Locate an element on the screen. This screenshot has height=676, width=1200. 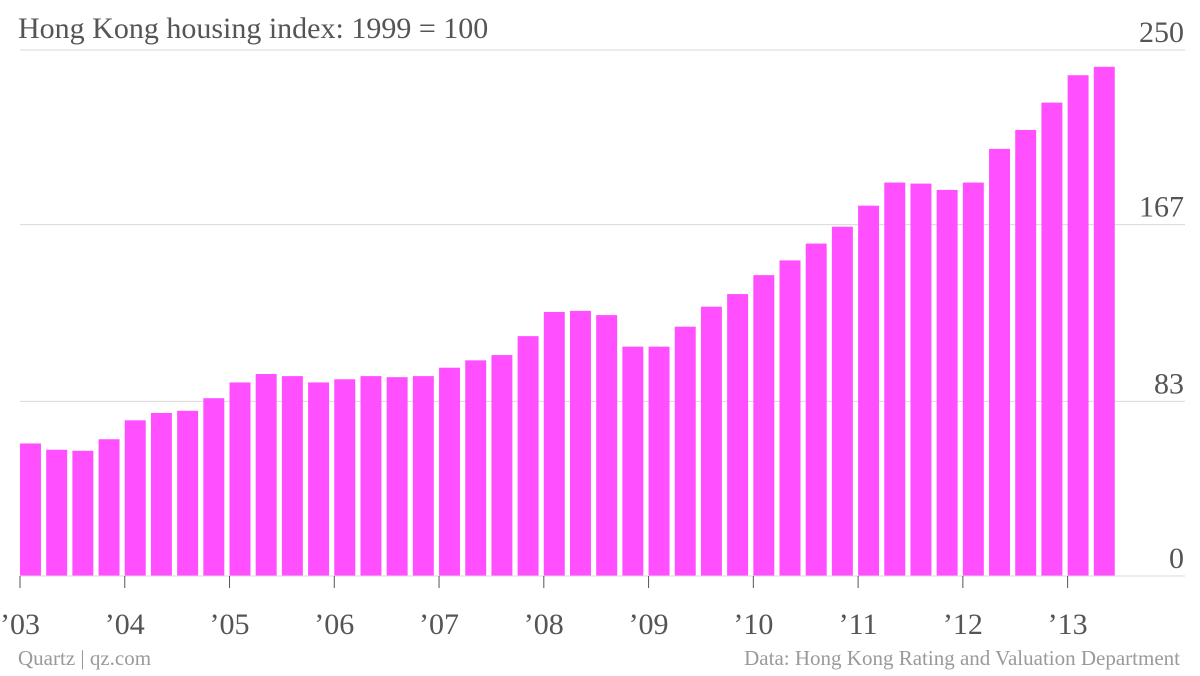
x-tick-label: ’04 is located at coordinates (125, 624).